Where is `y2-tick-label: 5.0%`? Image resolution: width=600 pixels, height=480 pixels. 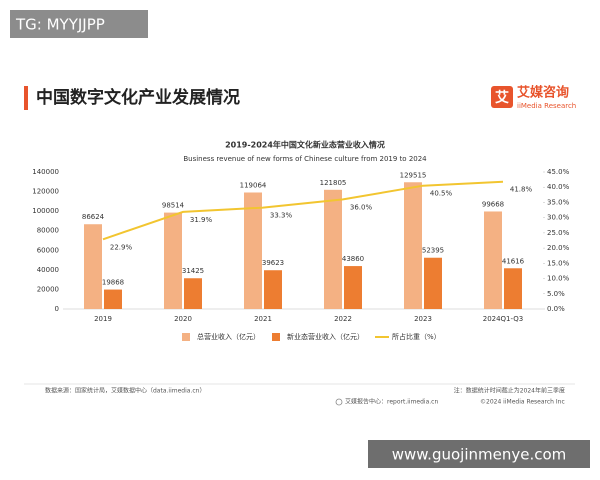
y2-tick-label: 5.0% is located at coordinates (556, 294).